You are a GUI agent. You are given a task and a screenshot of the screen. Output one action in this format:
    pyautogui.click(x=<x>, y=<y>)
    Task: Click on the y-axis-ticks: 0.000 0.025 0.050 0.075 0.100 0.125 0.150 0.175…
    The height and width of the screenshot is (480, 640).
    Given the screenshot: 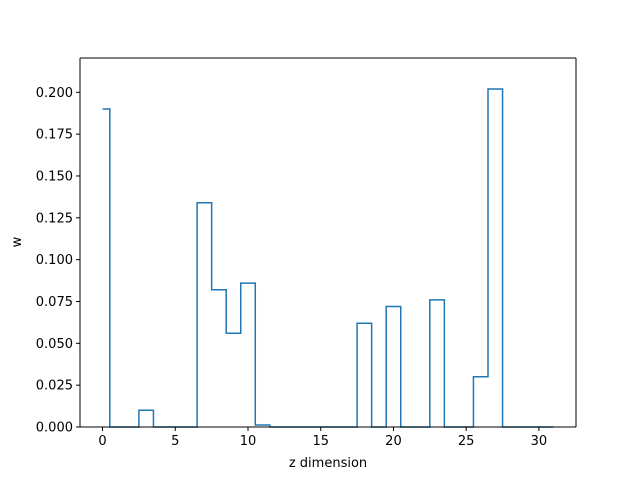 What is the action you would take?
    pyautogui.click(x=58, y=261)
    